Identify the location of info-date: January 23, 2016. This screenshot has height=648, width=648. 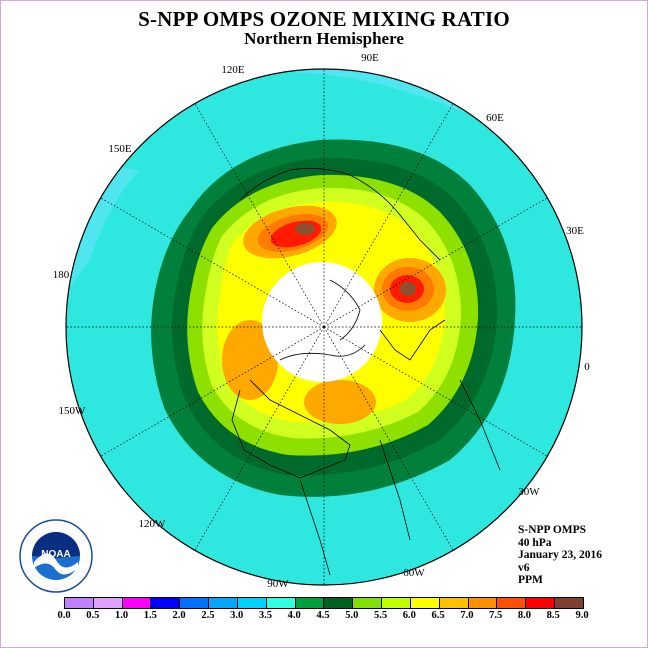
(560, 555).